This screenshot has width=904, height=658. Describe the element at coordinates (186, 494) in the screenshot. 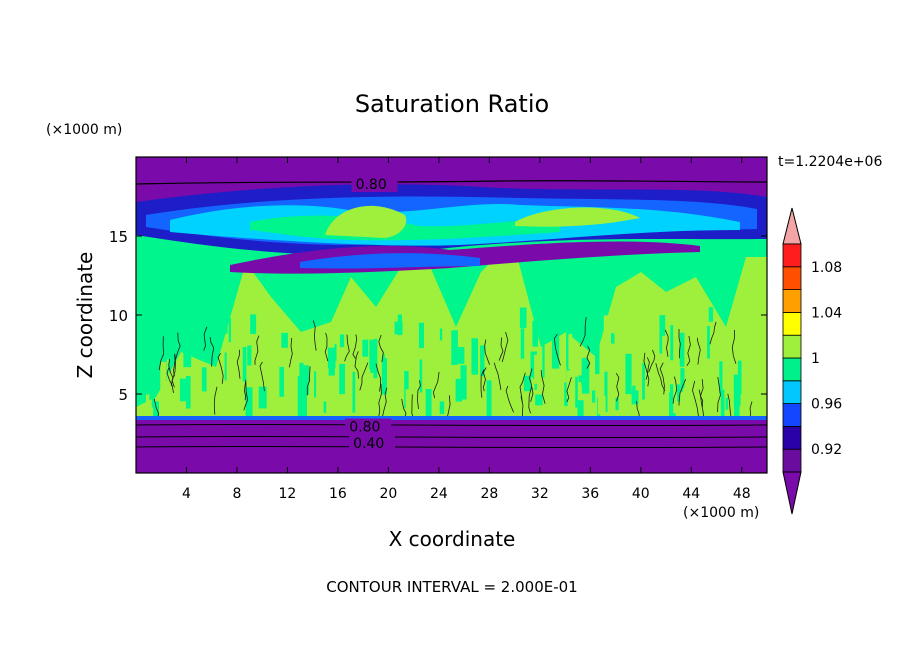

I see `x-tick-label: 4` at that location.